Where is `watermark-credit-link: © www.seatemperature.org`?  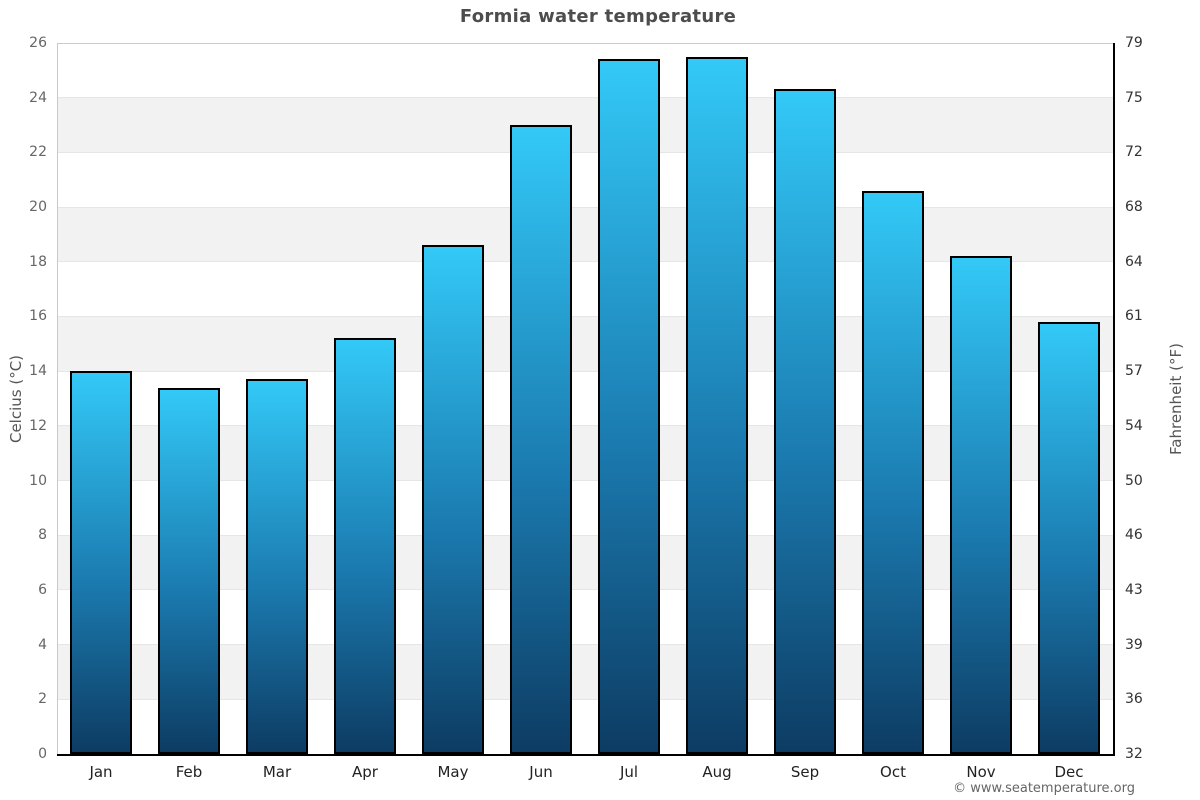
watermark-credit-link: © www.seatemperature.org is located at coordinates (1044, 788).